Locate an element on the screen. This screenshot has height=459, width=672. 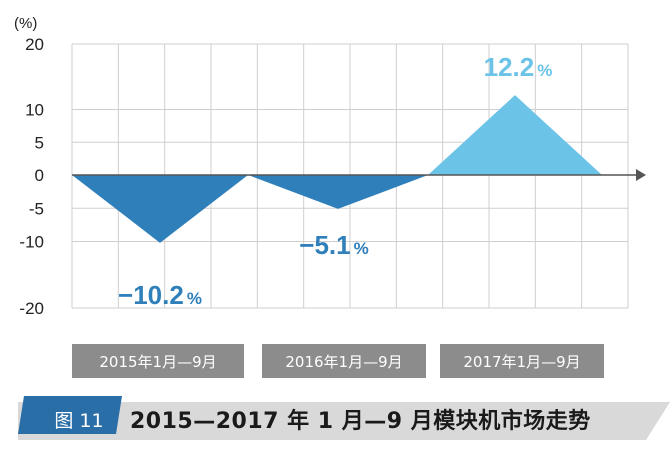
y-tick-label: 10 is located at coordinates (34, 110).